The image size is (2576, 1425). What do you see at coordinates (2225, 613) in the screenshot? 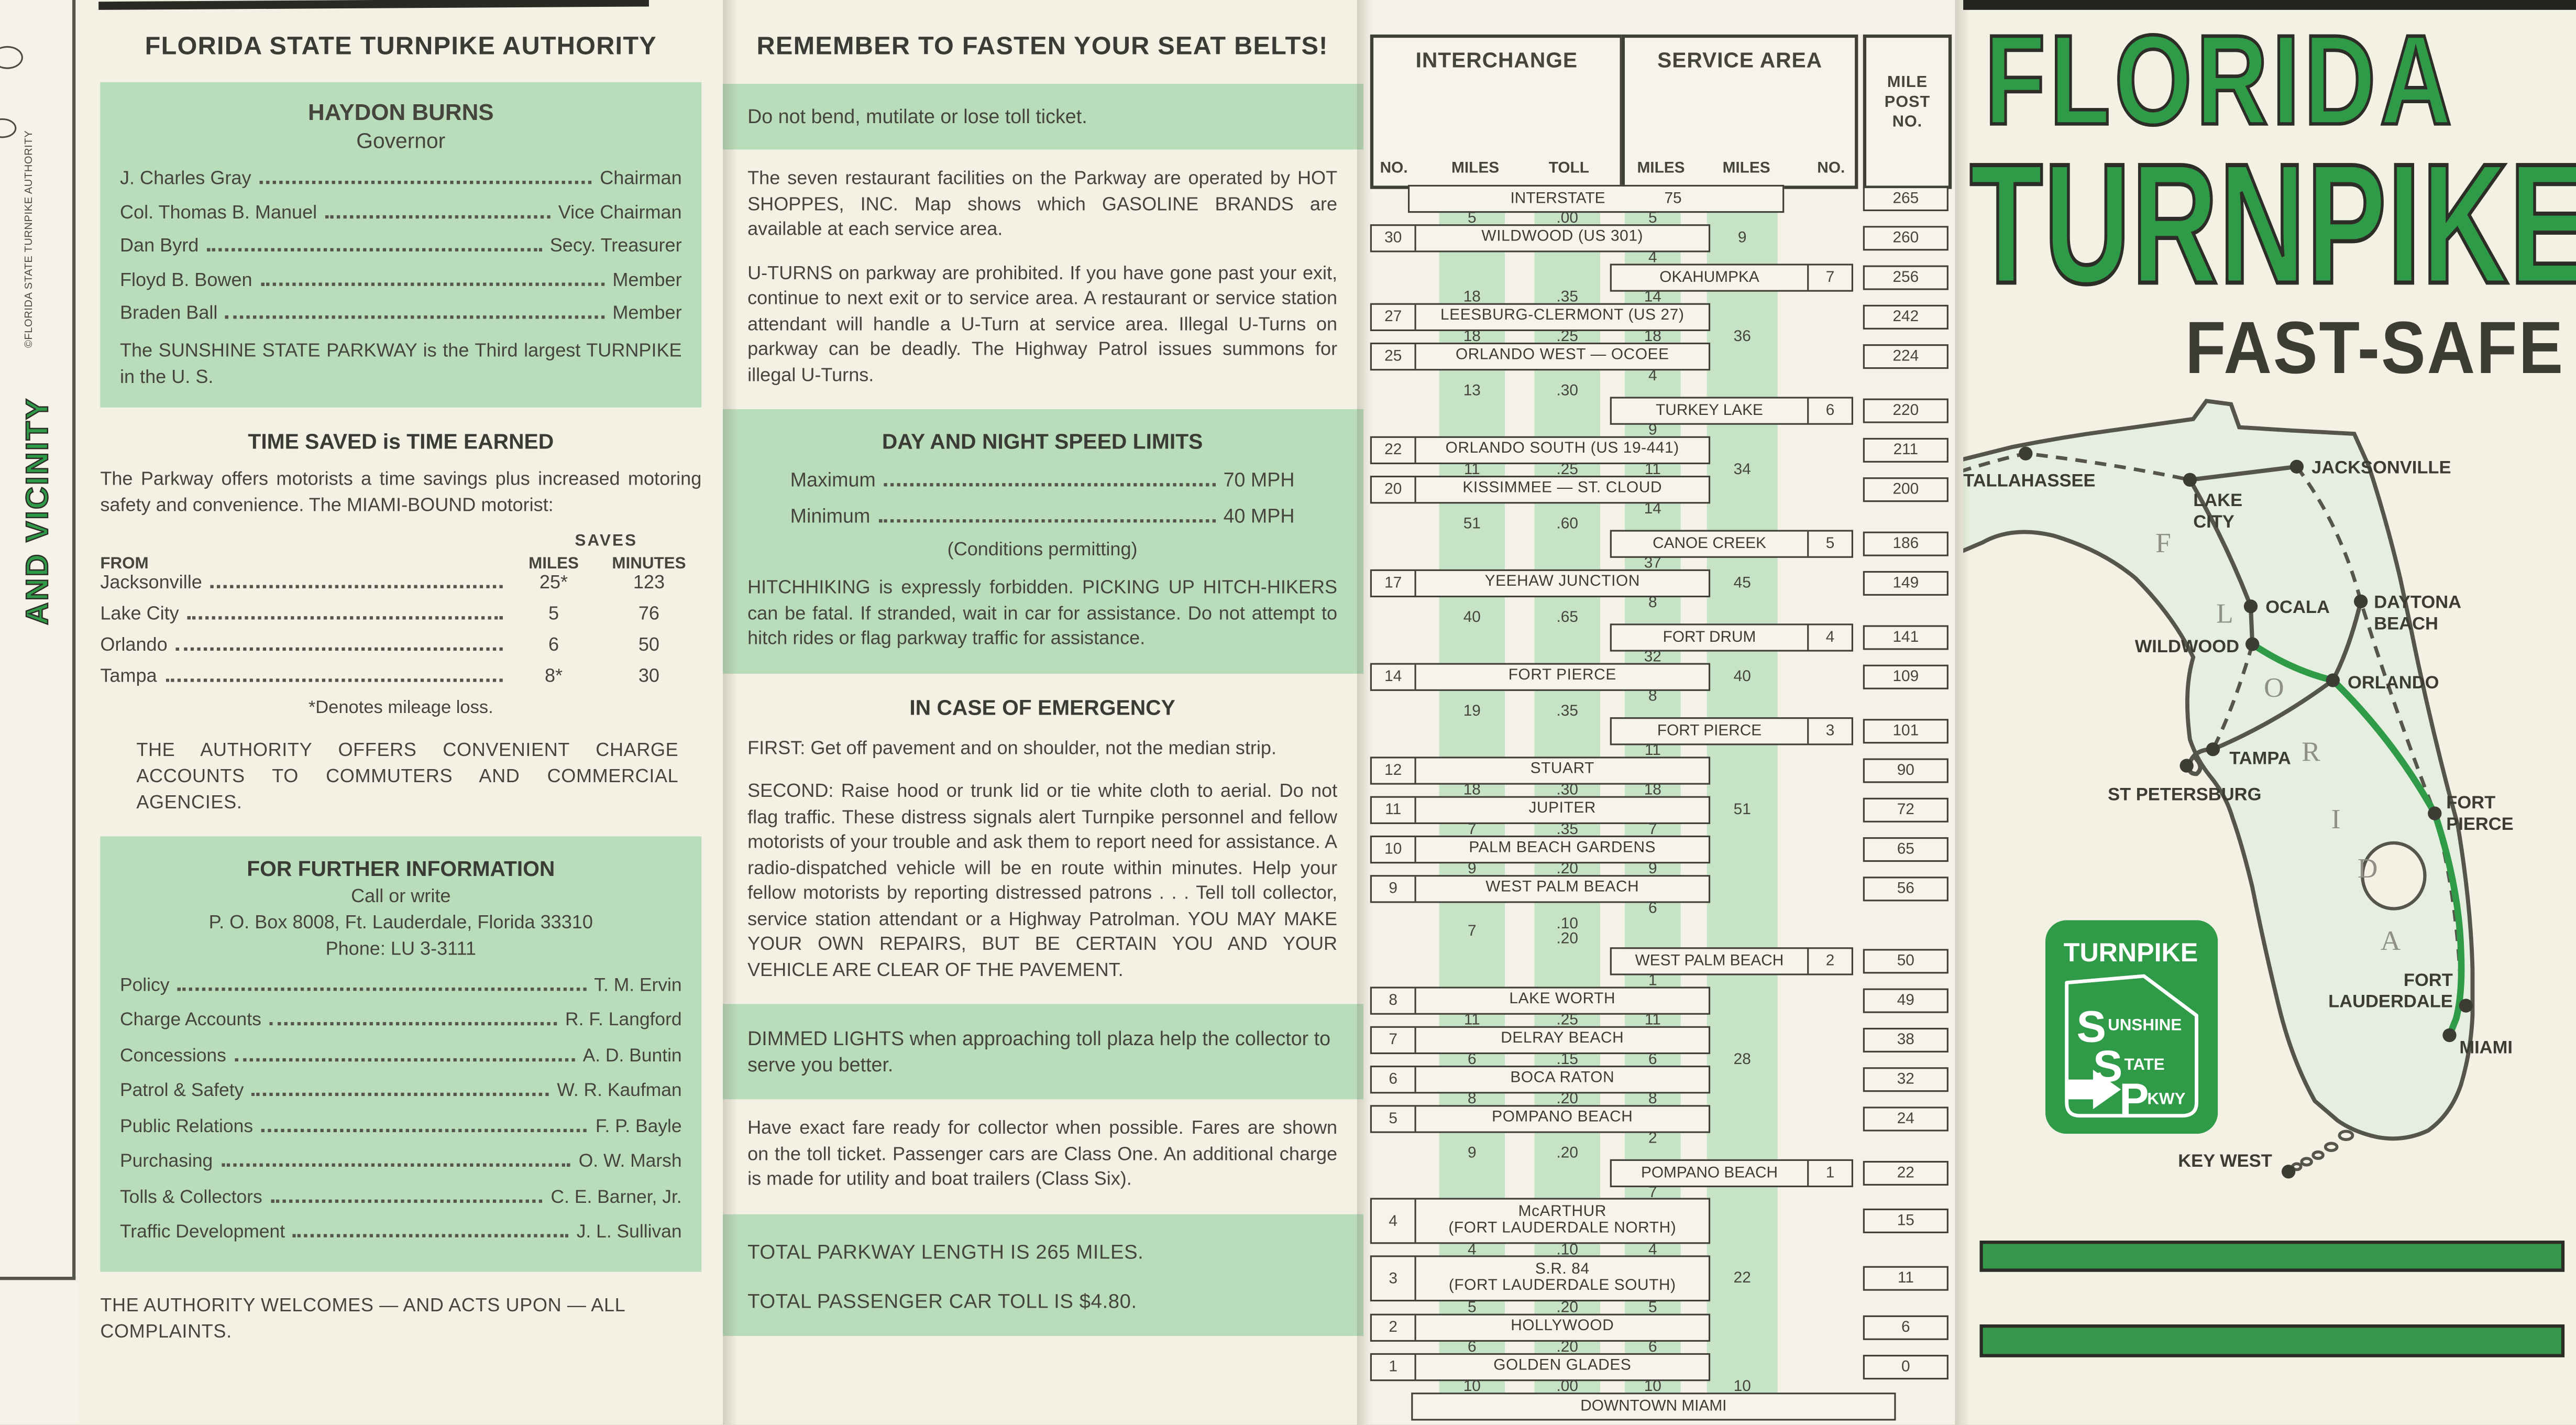
I see `state-letter: L` at bounding box center [2225, 613].